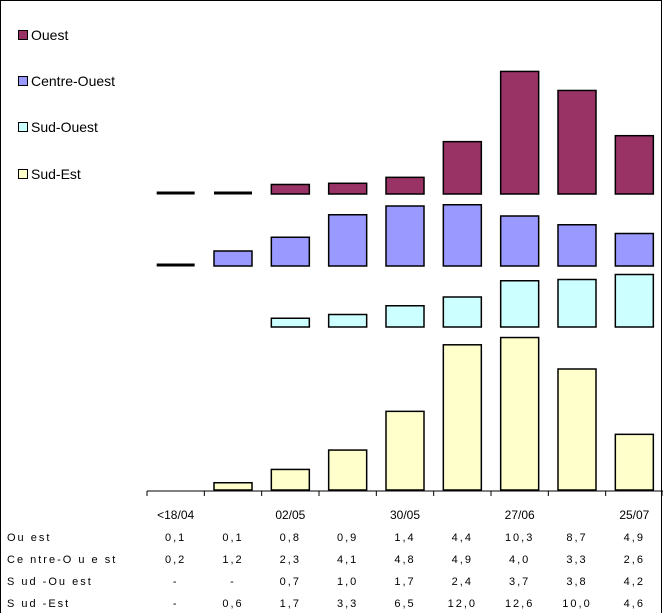  I want to click on legend-item: Sud-Est, so click(49, 174).